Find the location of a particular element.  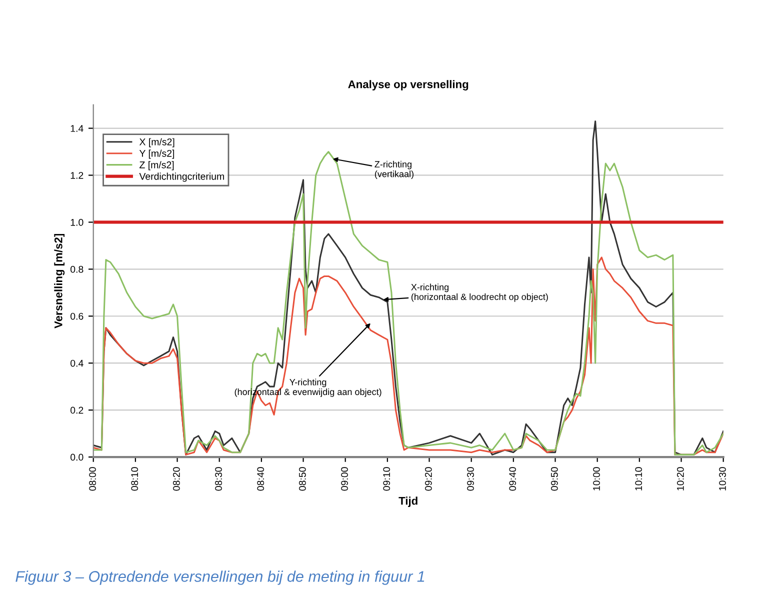

x-tick-label: 08:50 is located at coordinates (302, 479).